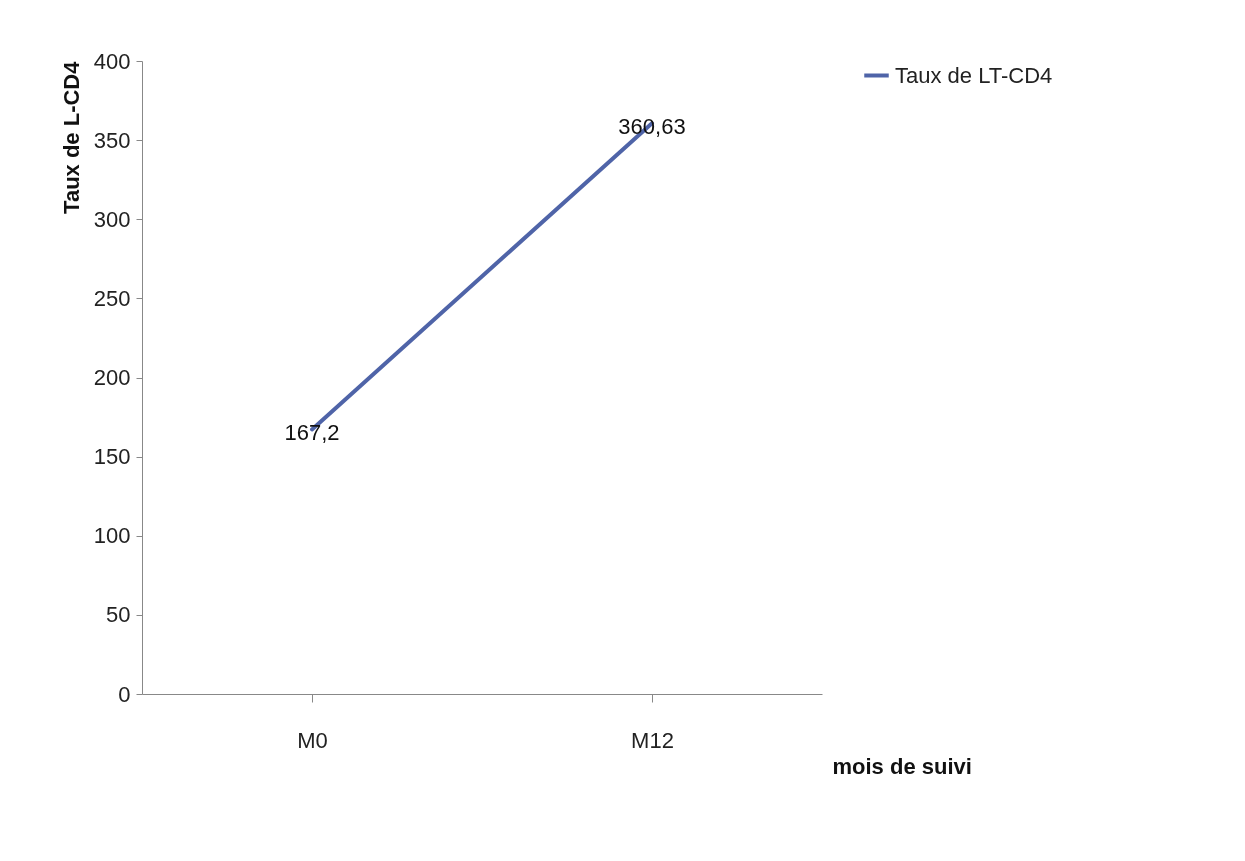  What do you see at coordinates (652, 740) in the screenshot?
I see `x-tick-label: M12` at bounding box center [652, 740].